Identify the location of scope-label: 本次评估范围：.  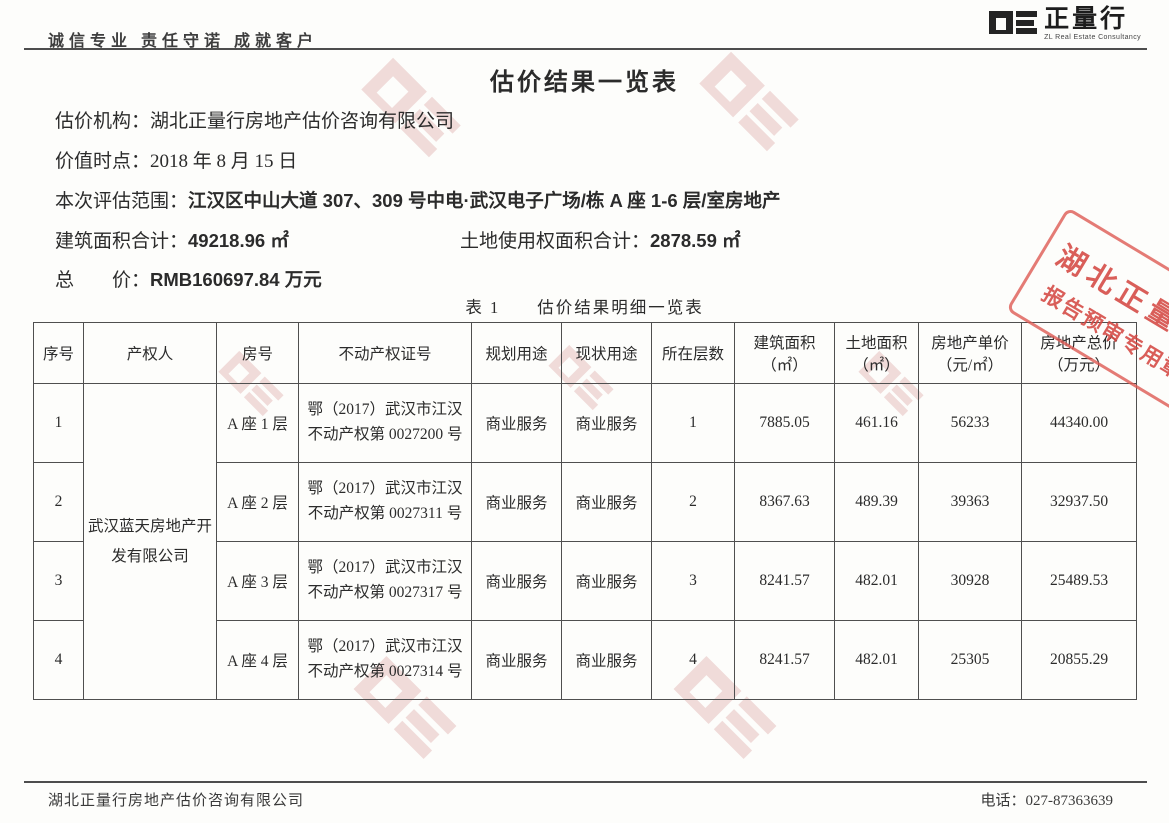
(122, 201).